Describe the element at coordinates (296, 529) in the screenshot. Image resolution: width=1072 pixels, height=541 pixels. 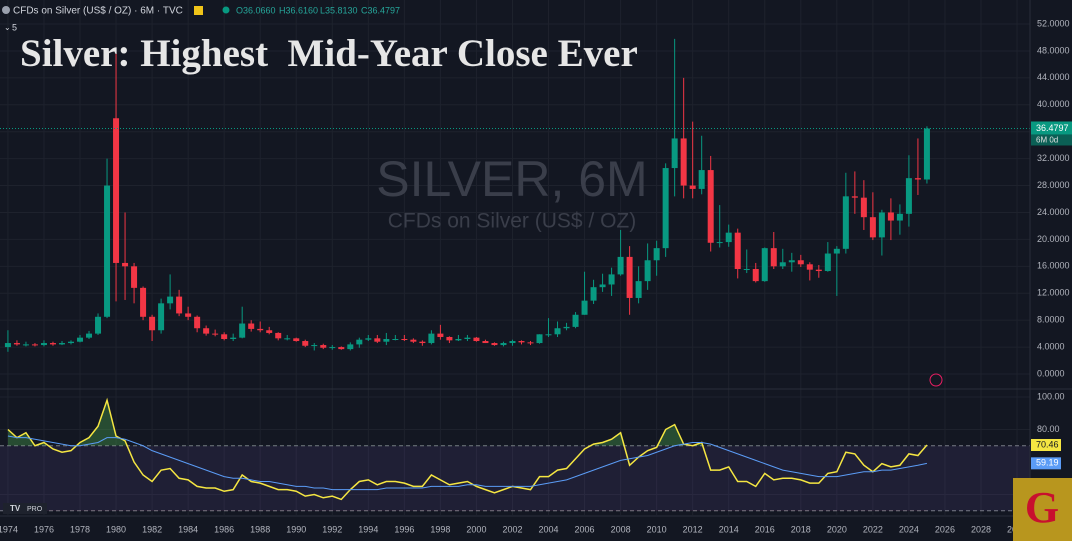
I see `x-tick-label: 1990` at that location.